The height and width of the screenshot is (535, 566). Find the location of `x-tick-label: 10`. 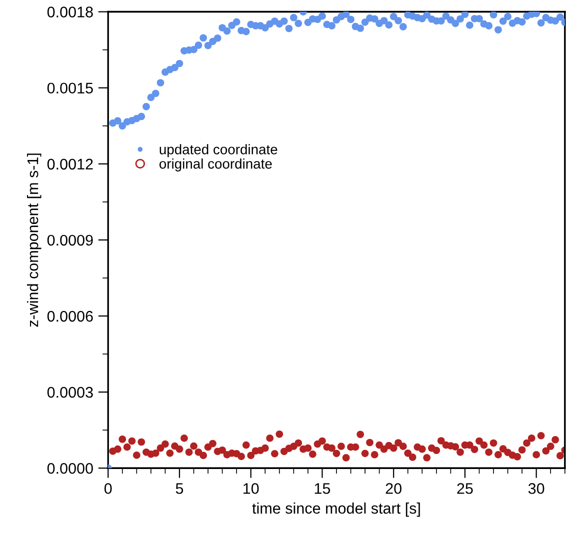

x-tick-label: 10 is located at coordinates (251, 488).